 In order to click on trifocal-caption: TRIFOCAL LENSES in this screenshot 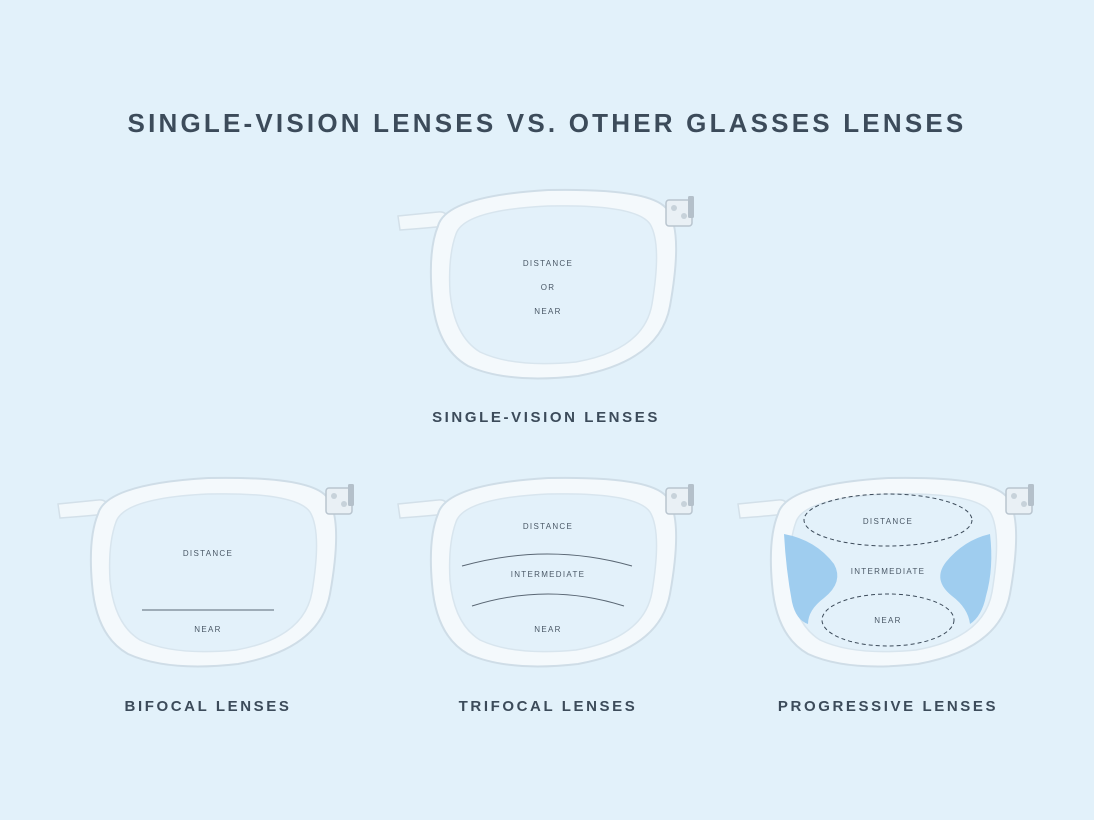, I will do `click(548, 706)`.